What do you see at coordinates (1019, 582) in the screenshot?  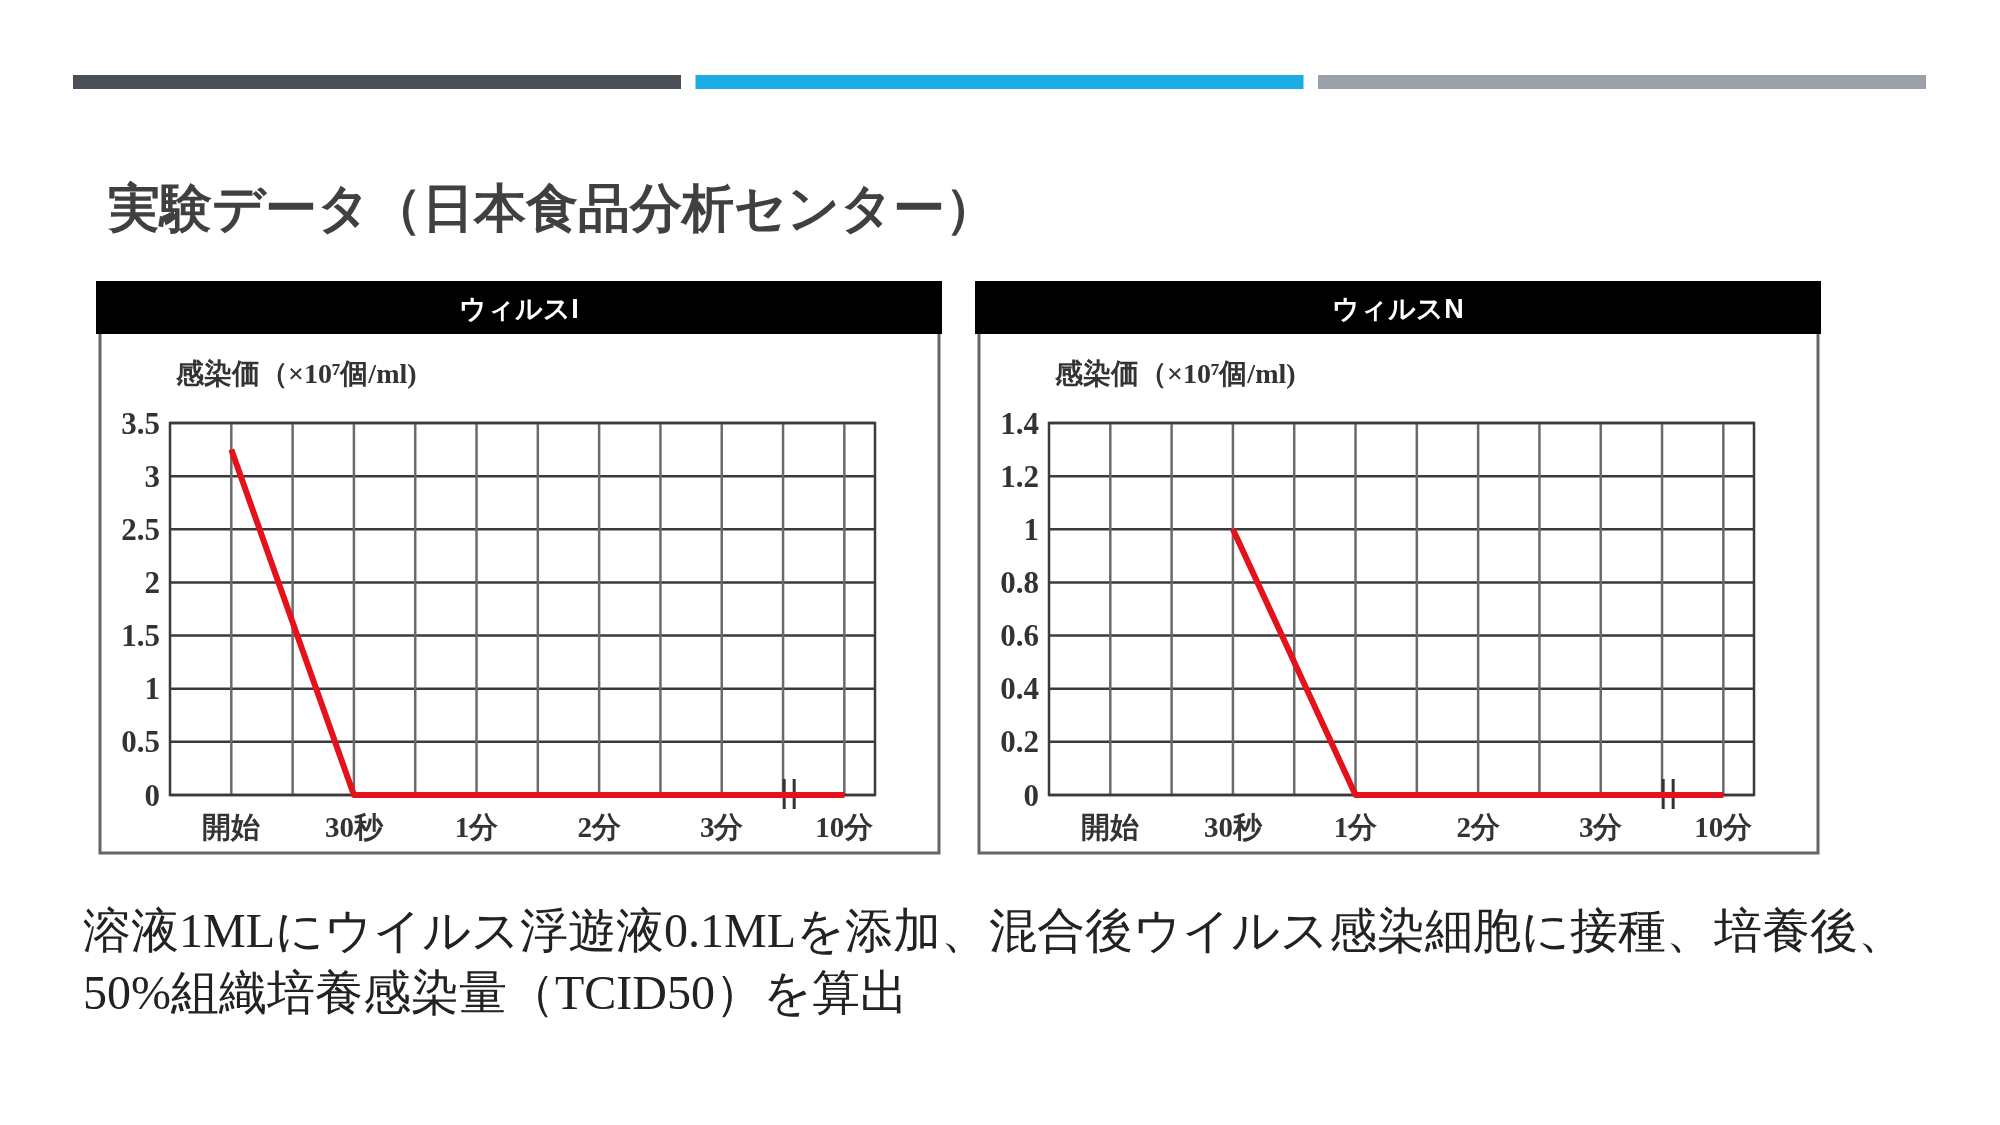 I see `y-tick-label: 0.8` at bounding box center [1019, 582].